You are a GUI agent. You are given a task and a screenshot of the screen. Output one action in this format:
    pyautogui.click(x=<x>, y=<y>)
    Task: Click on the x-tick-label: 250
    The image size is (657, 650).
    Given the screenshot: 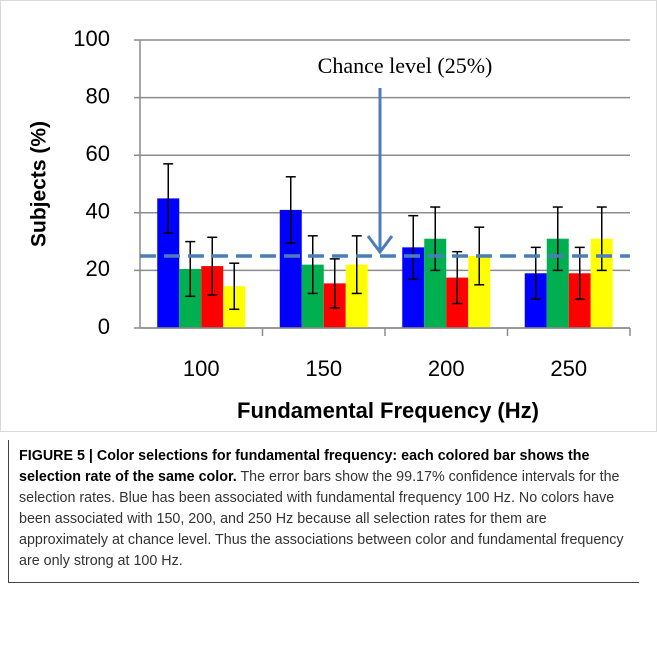 What is the action you would take?
    pyautogui.click(x=568, y=368)
    